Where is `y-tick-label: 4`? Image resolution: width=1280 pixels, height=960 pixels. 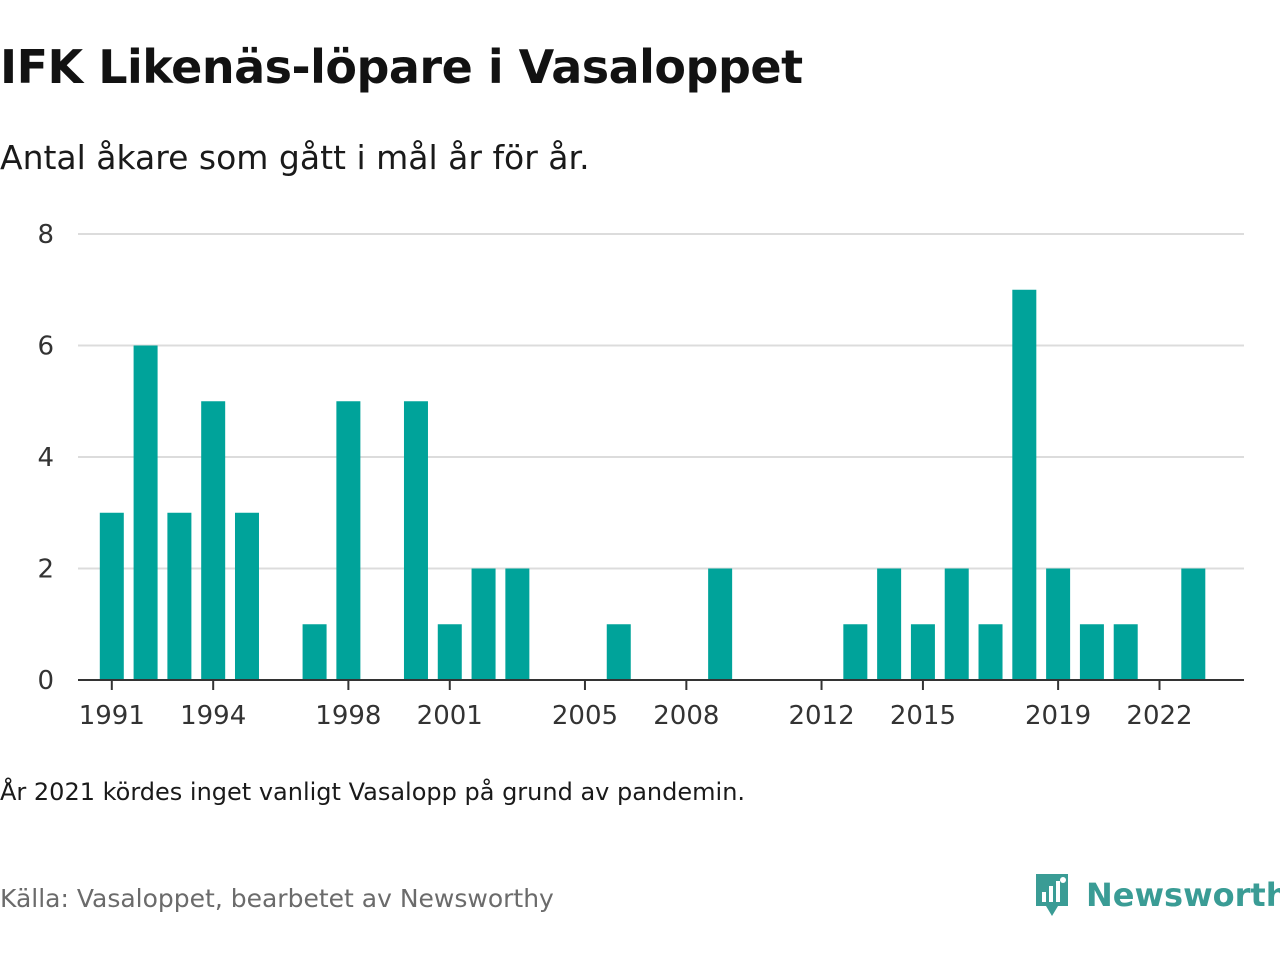
y-tick-label: 4 is located at coordinates (45, 458).